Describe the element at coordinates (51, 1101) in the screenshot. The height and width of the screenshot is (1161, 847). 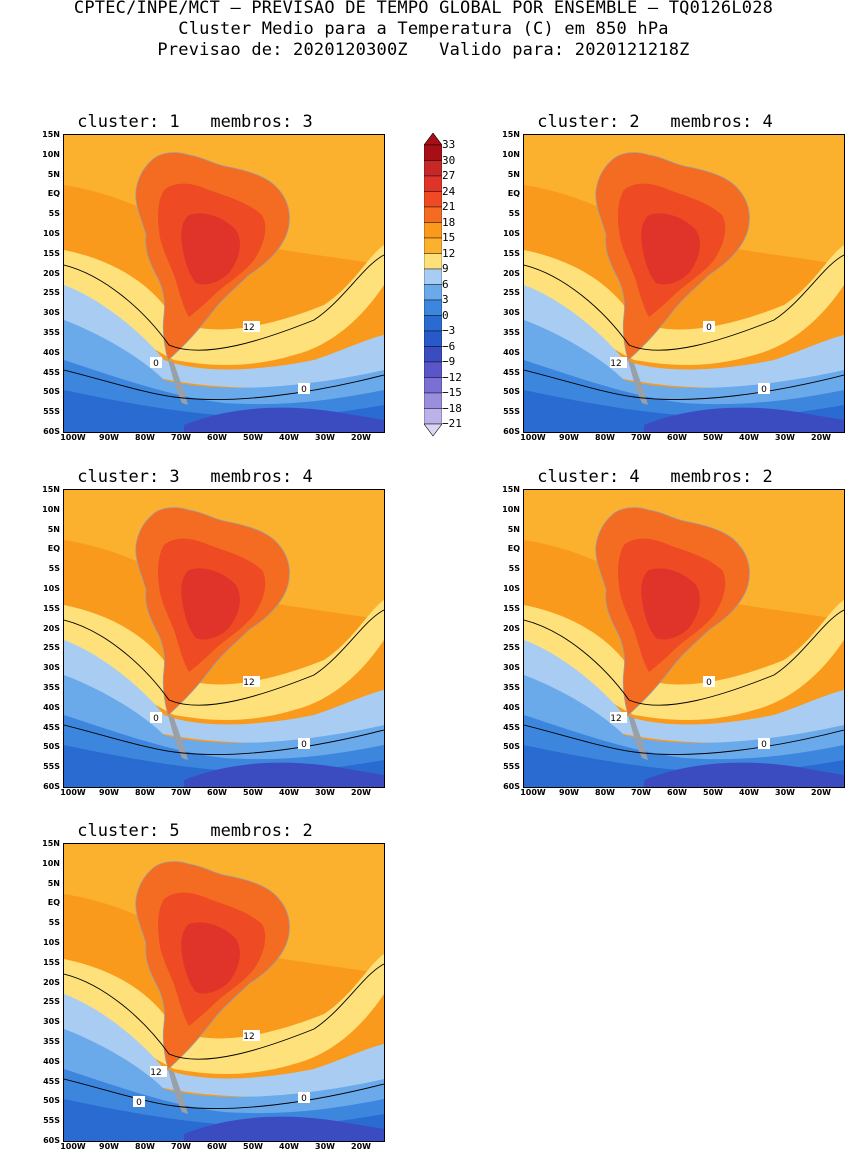
I see `latitude-tick-label: 50S` at that location.